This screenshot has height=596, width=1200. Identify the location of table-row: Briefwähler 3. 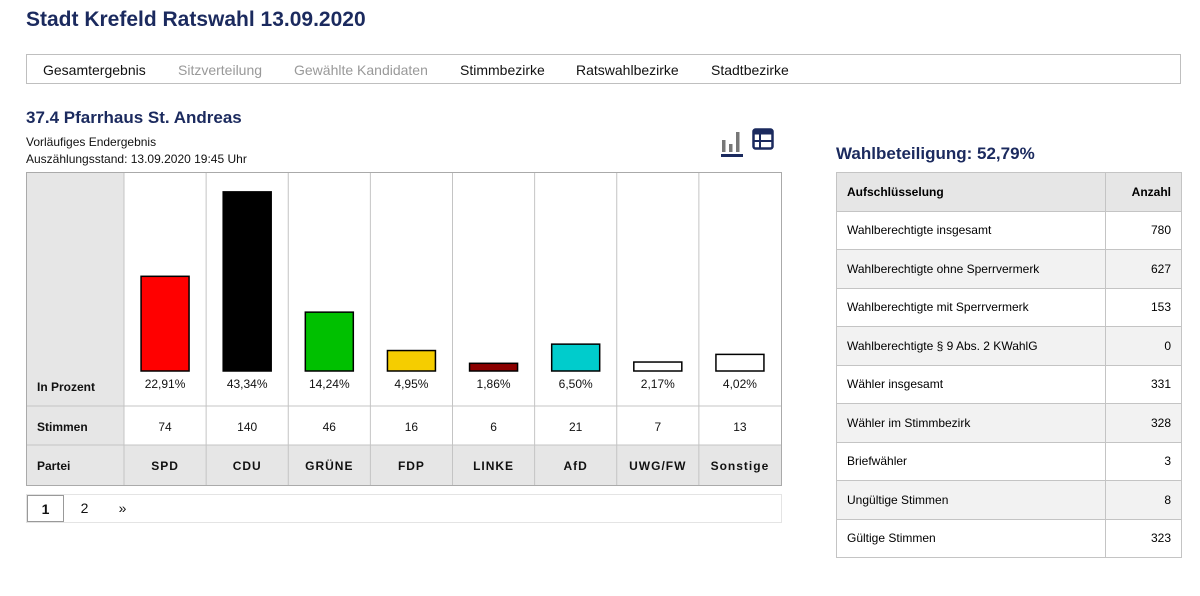
(1009, 461).